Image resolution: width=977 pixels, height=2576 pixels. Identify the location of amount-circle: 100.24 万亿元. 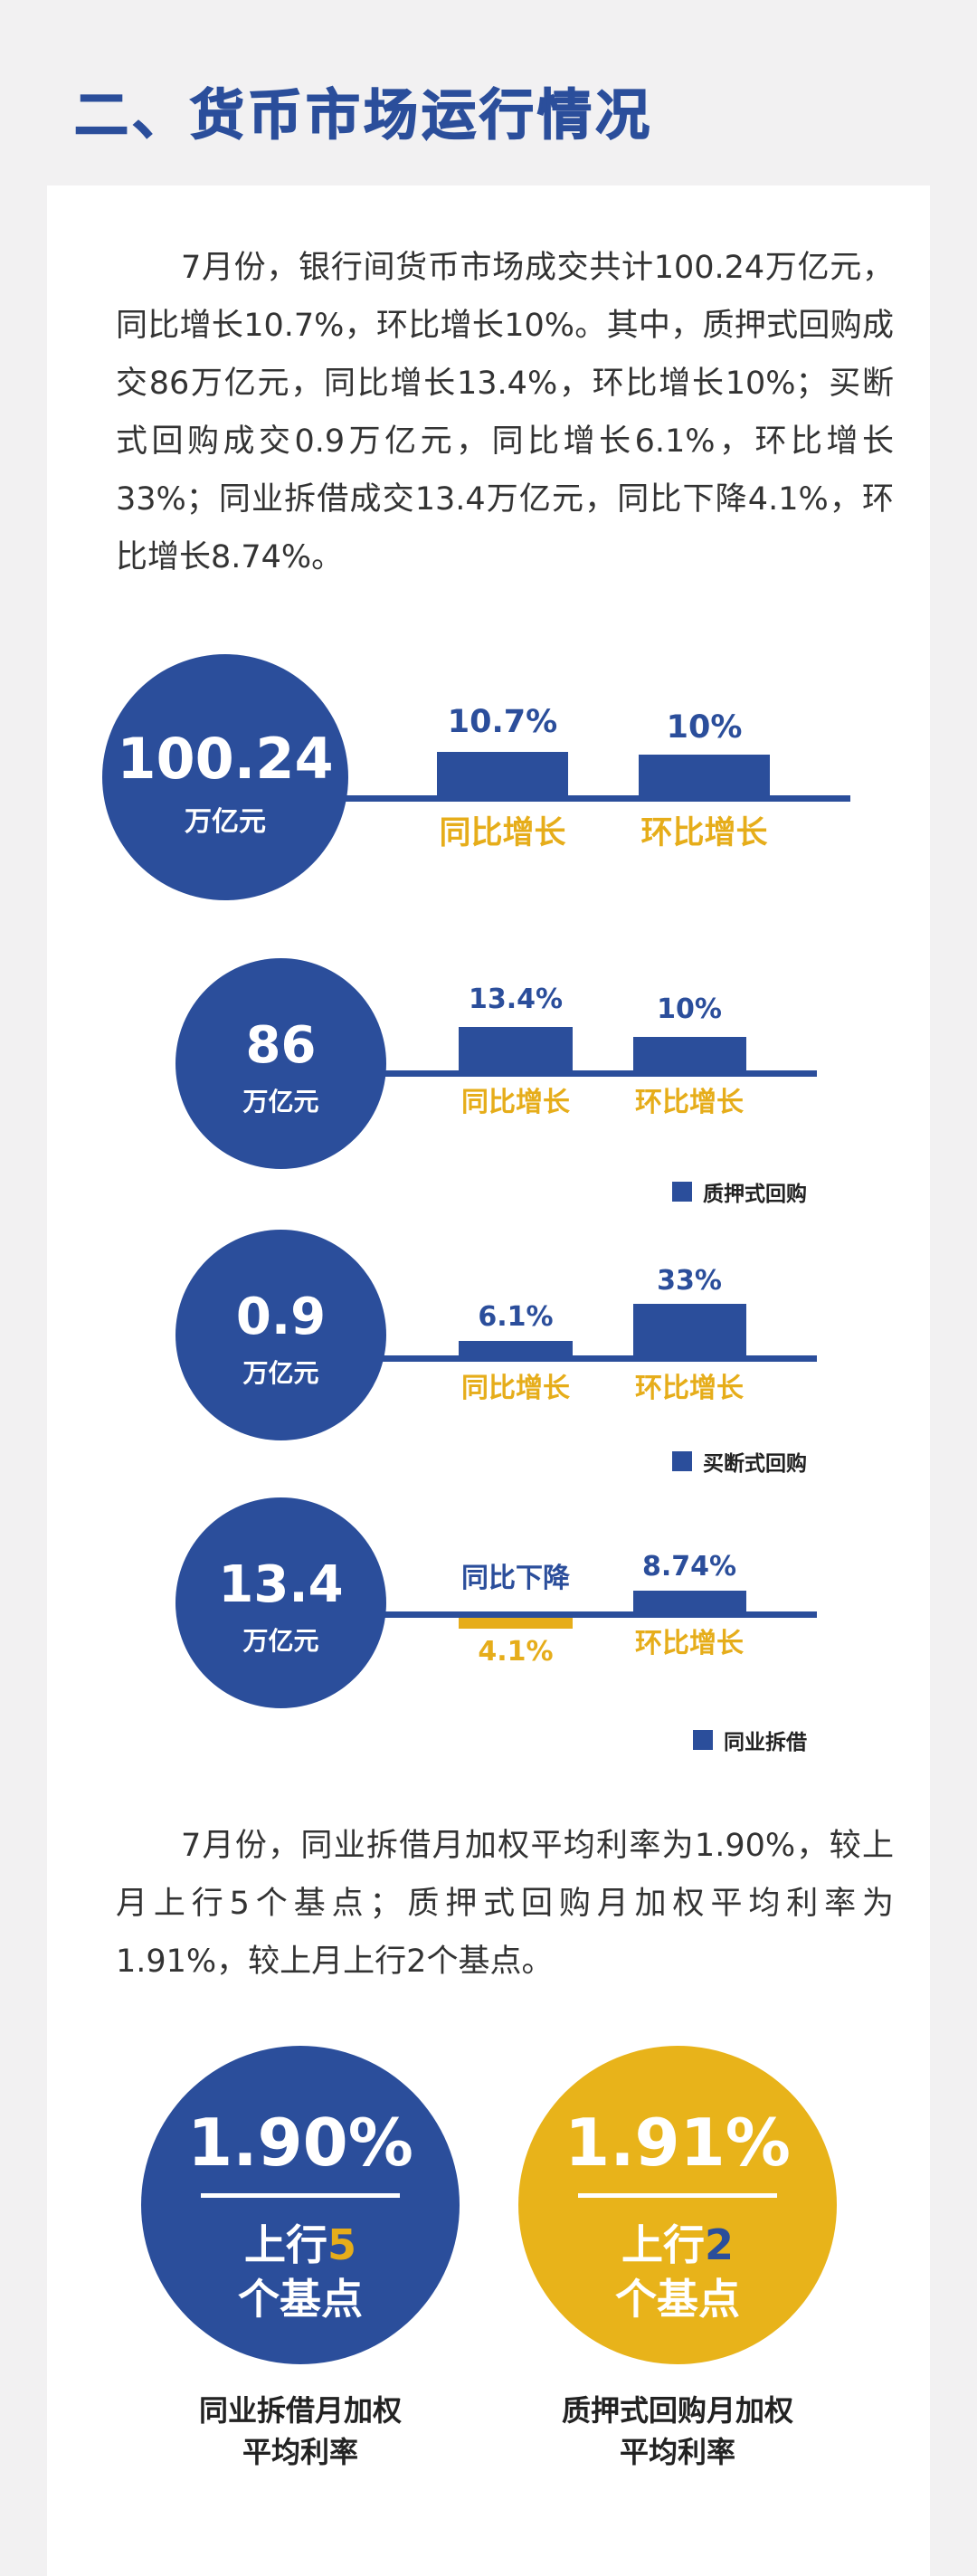
(225, 777).